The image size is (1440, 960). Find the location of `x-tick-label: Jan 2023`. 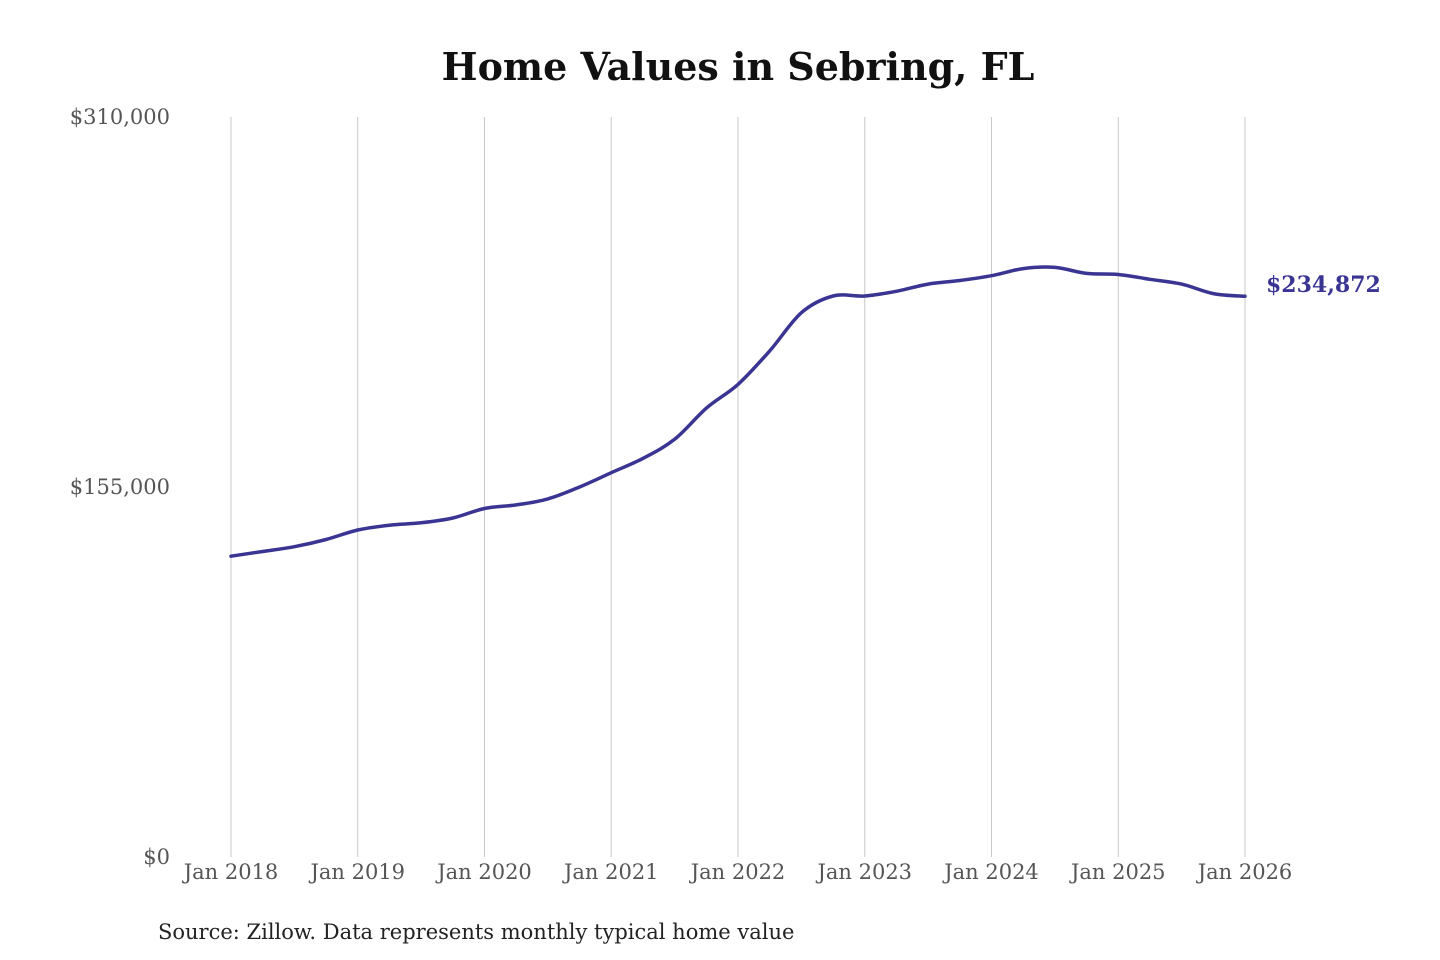

x-tick-label: Jan 2023 is located at coordinates (863, 872).